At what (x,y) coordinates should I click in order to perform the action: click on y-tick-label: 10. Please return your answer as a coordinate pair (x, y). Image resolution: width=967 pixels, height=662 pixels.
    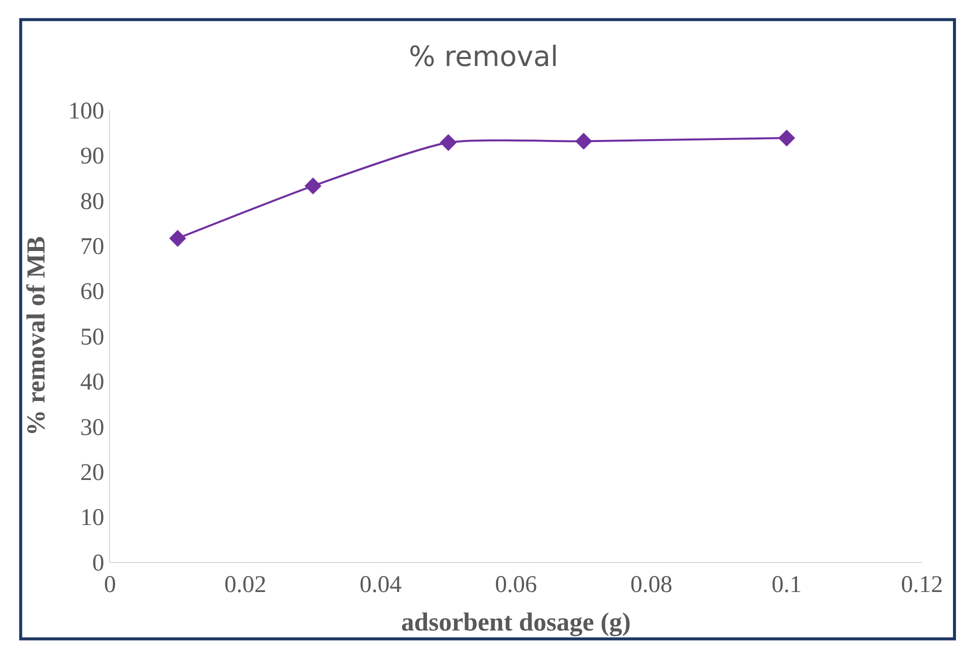
    Looking at the image, I should click on (92, 518).